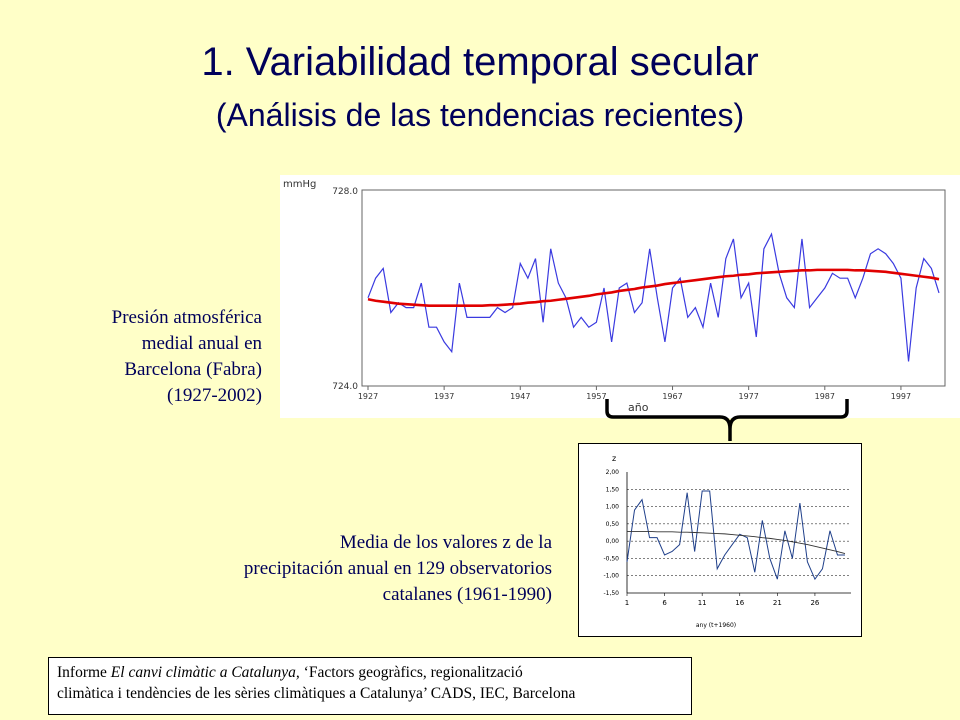  Describe the element at coordinates (186, 317) in the screenshot. I see `caption-line: Presión atmosférica` at that location.